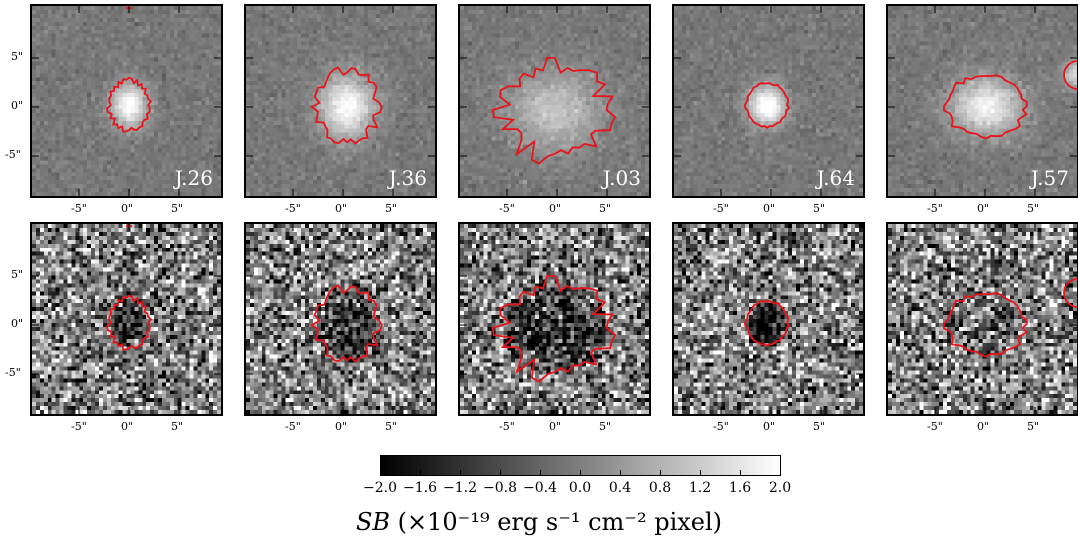 Image resolution: width=1078 pixels, height=545 pixels. What do you see at coordinates (373, 522) in the screenshot?
I see `colorbar-label-math: SB` at bounding box center [373, 522].